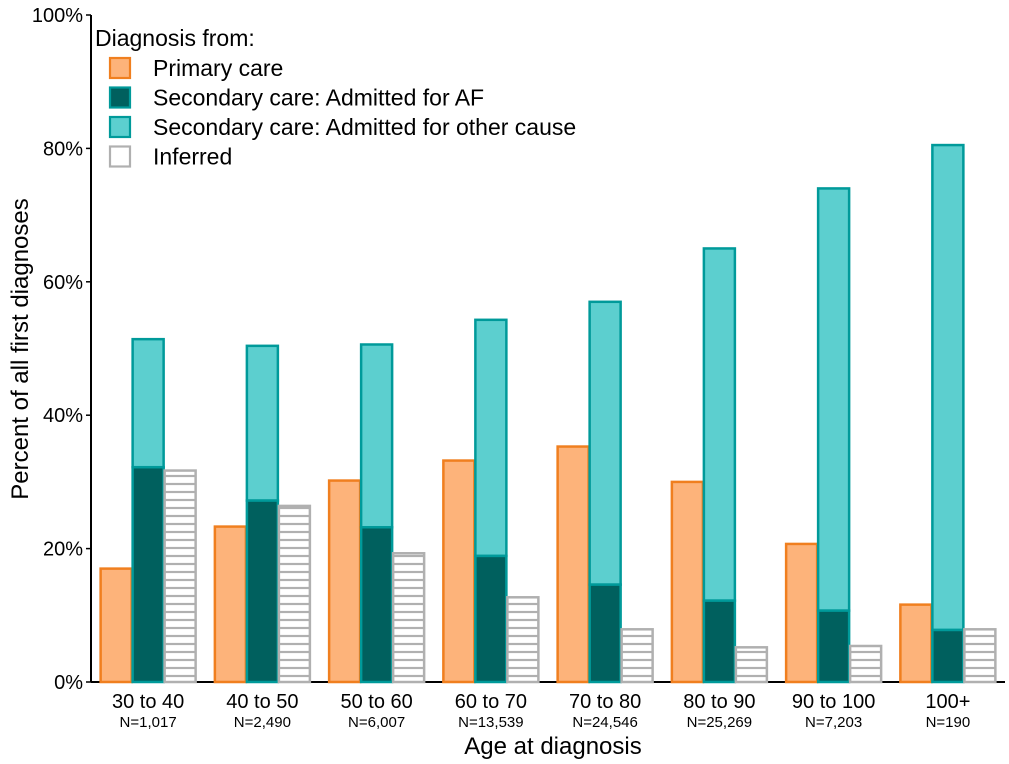 This screenshot has height=764, width=1009. I want to click on x-tick-n-label: N=13,539, so click(490, 722).